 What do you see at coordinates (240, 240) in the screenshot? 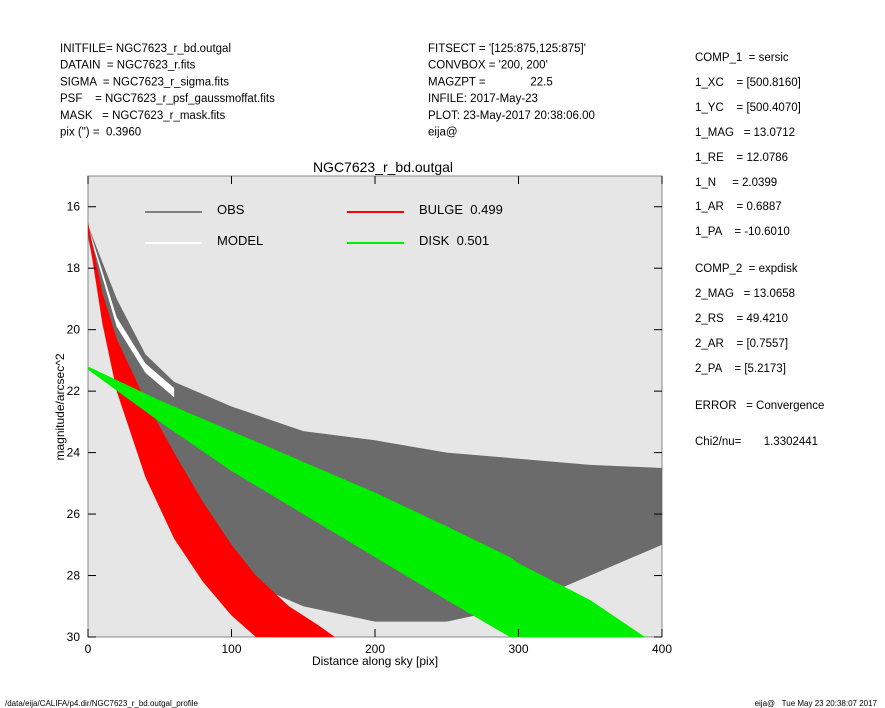
I see `legend-label: MODEL` at bounding box center [240, 240].